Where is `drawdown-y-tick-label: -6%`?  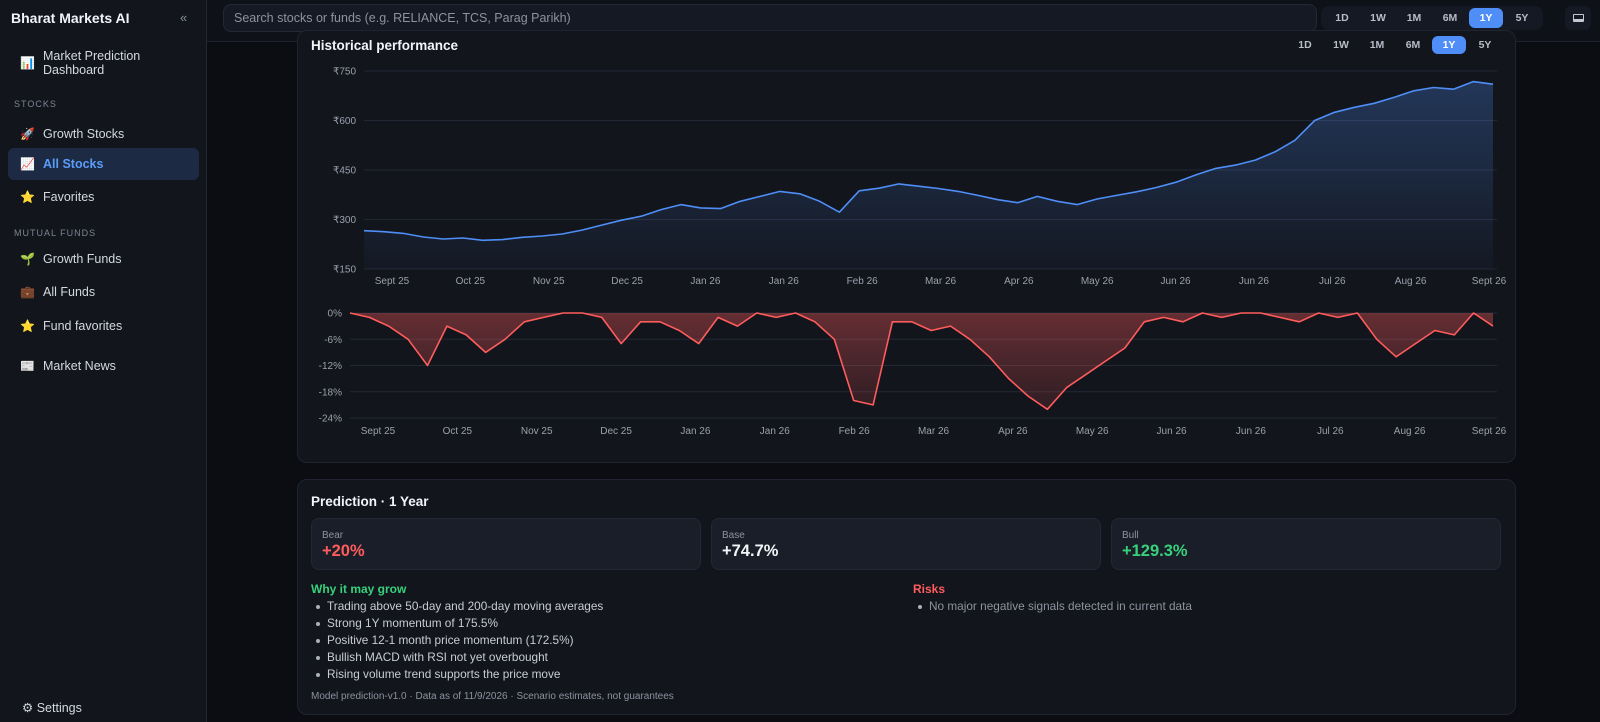
drawdown-y-tick-label: -6% is located at coordinates (333, 340).